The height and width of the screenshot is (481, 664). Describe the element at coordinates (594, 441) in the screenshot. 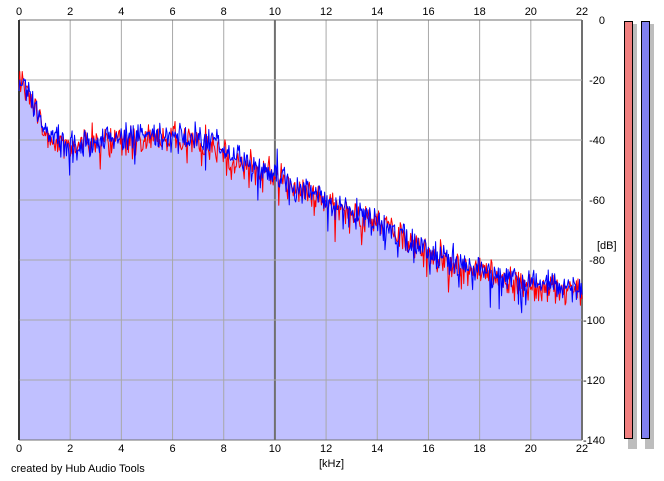

I see `y-tick-label: -140` at that location.